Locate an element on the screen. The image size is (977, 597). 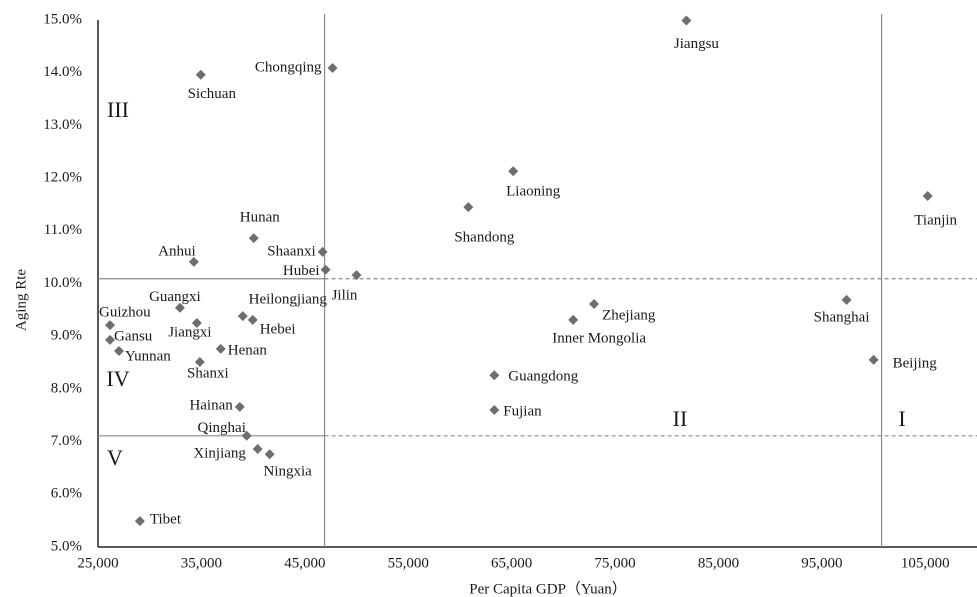
y-tick-label: 14.0% is located at coordinates (62, 72).